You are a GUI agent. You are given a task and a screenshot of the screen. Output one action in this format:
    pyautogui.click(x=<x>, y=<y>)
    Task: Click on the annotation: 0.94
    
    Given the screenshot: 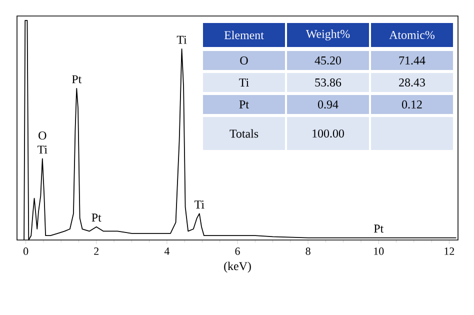 What is the action you would take?
    pyautogui.click(x=328, y=104)
    